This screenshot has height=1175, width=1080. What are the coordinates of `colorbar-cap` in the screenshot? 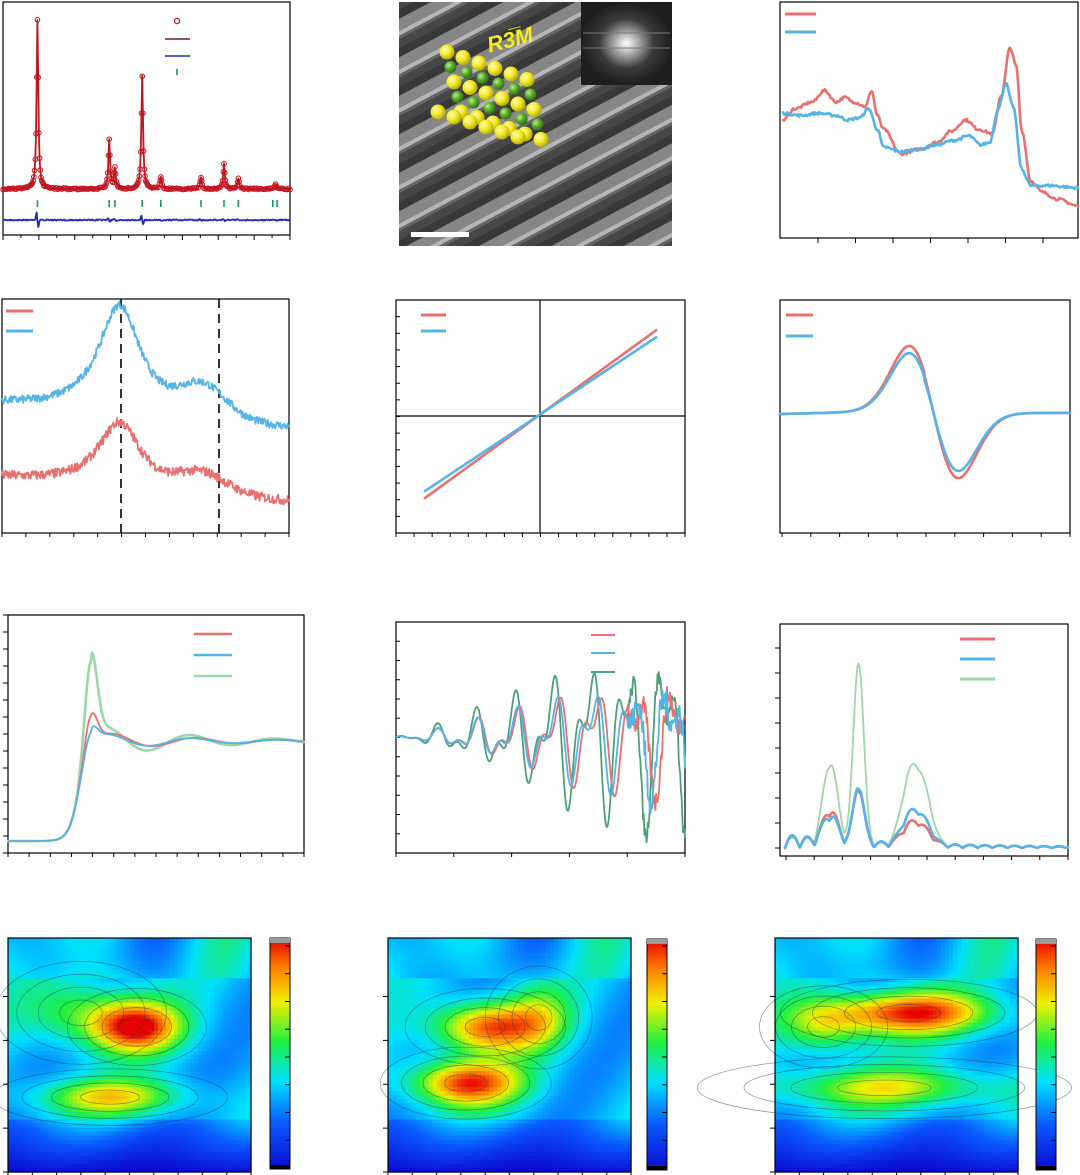 It's located at (280, 1167).